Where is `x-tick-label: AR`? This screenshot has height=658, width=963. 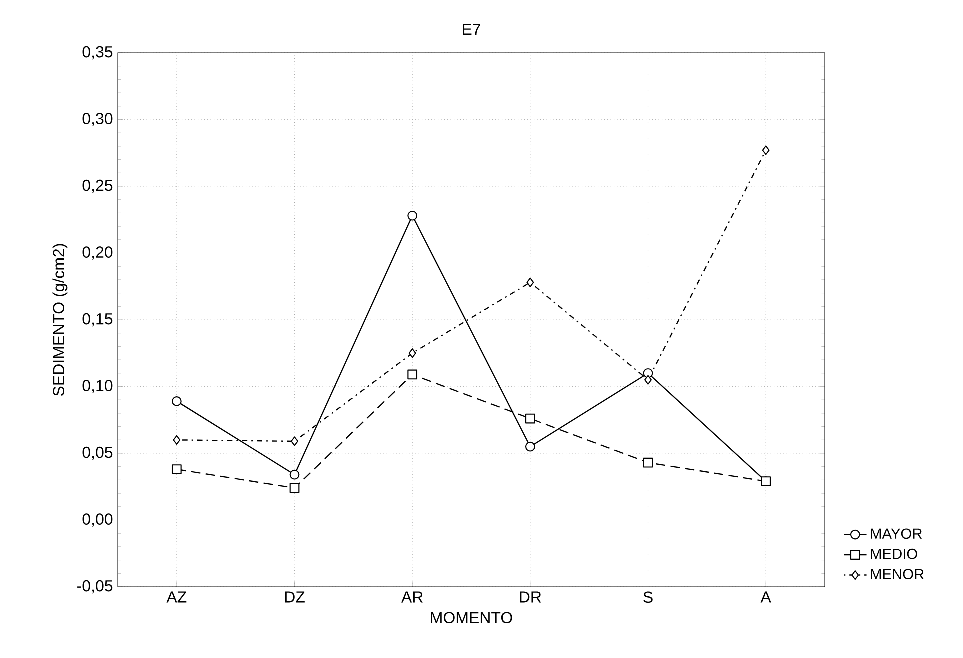 x-tick-label: AR is located at coordinates (412, 597).